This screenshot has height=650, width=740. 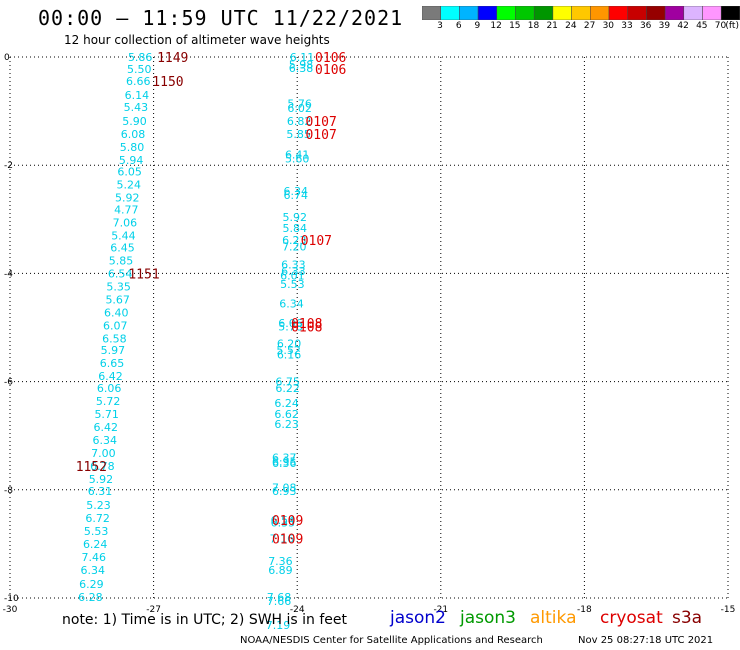 What do you see at coordinates (287, 388) in the screenshot?
I see `swh-point-label: 6.22` at bounding box center [287, 388].